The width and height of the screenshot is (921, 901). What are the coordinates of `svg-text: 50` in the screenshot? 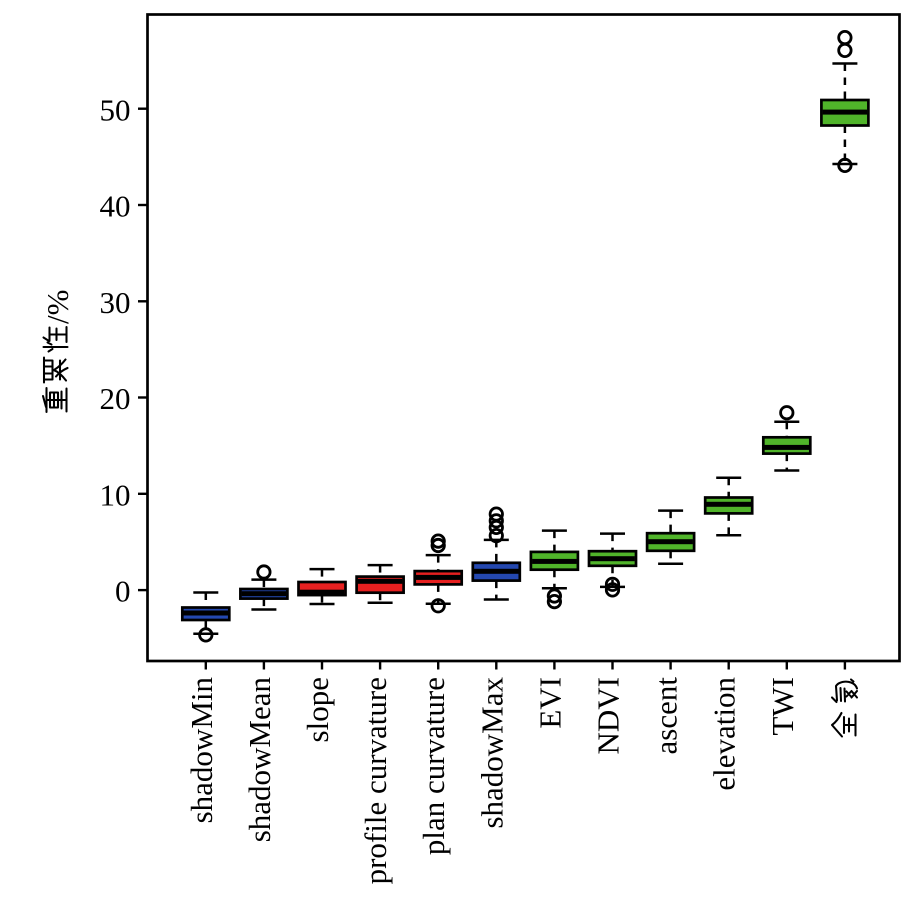 It's located at (115, 109).